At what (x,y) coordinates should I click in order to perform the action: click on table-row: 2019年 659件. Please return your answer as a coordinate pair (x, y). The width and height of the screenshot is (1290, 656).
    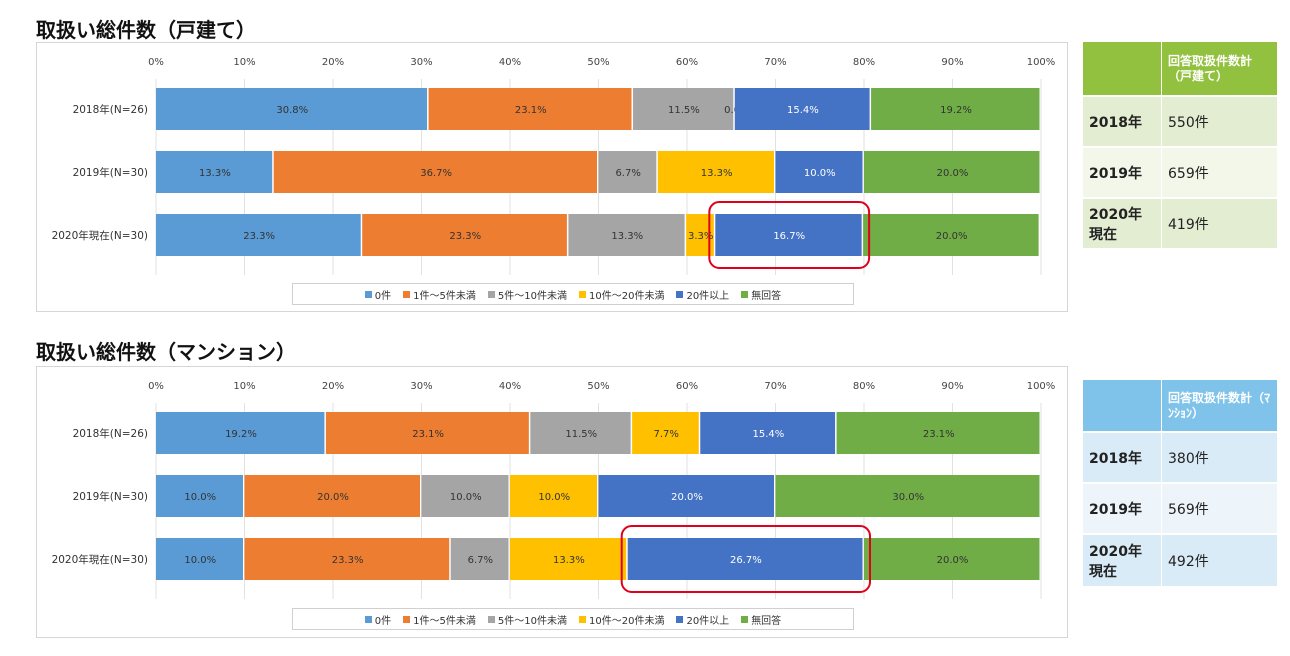
    Looking at the image, I should click on (1180, 172).